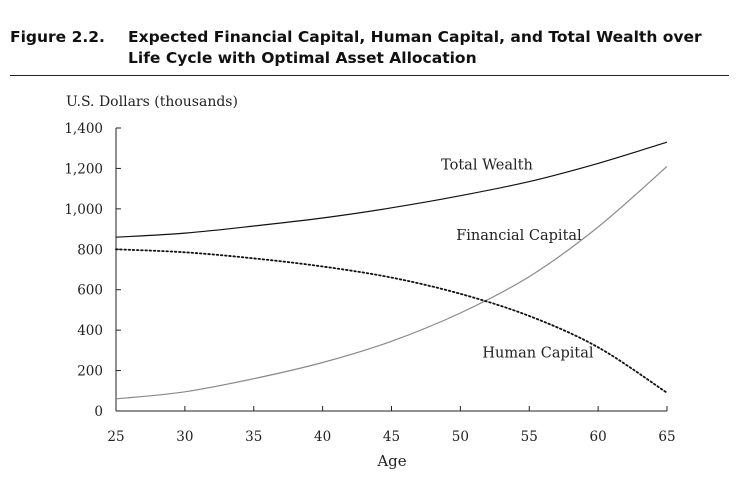 This screenshot has height=477, width=739. Describe the element at coordinates (253, 437) in the screenshot. I see `x-tick-label: 35` at that location.